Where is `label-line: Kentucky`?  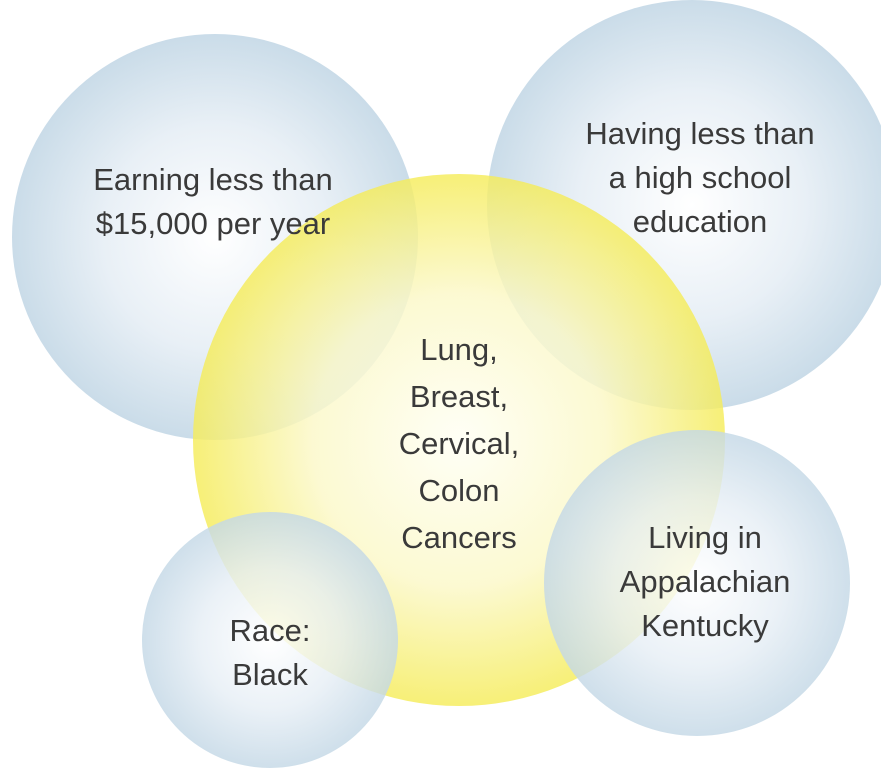 label-line: Kentucky is located at coordinates (705, 625).